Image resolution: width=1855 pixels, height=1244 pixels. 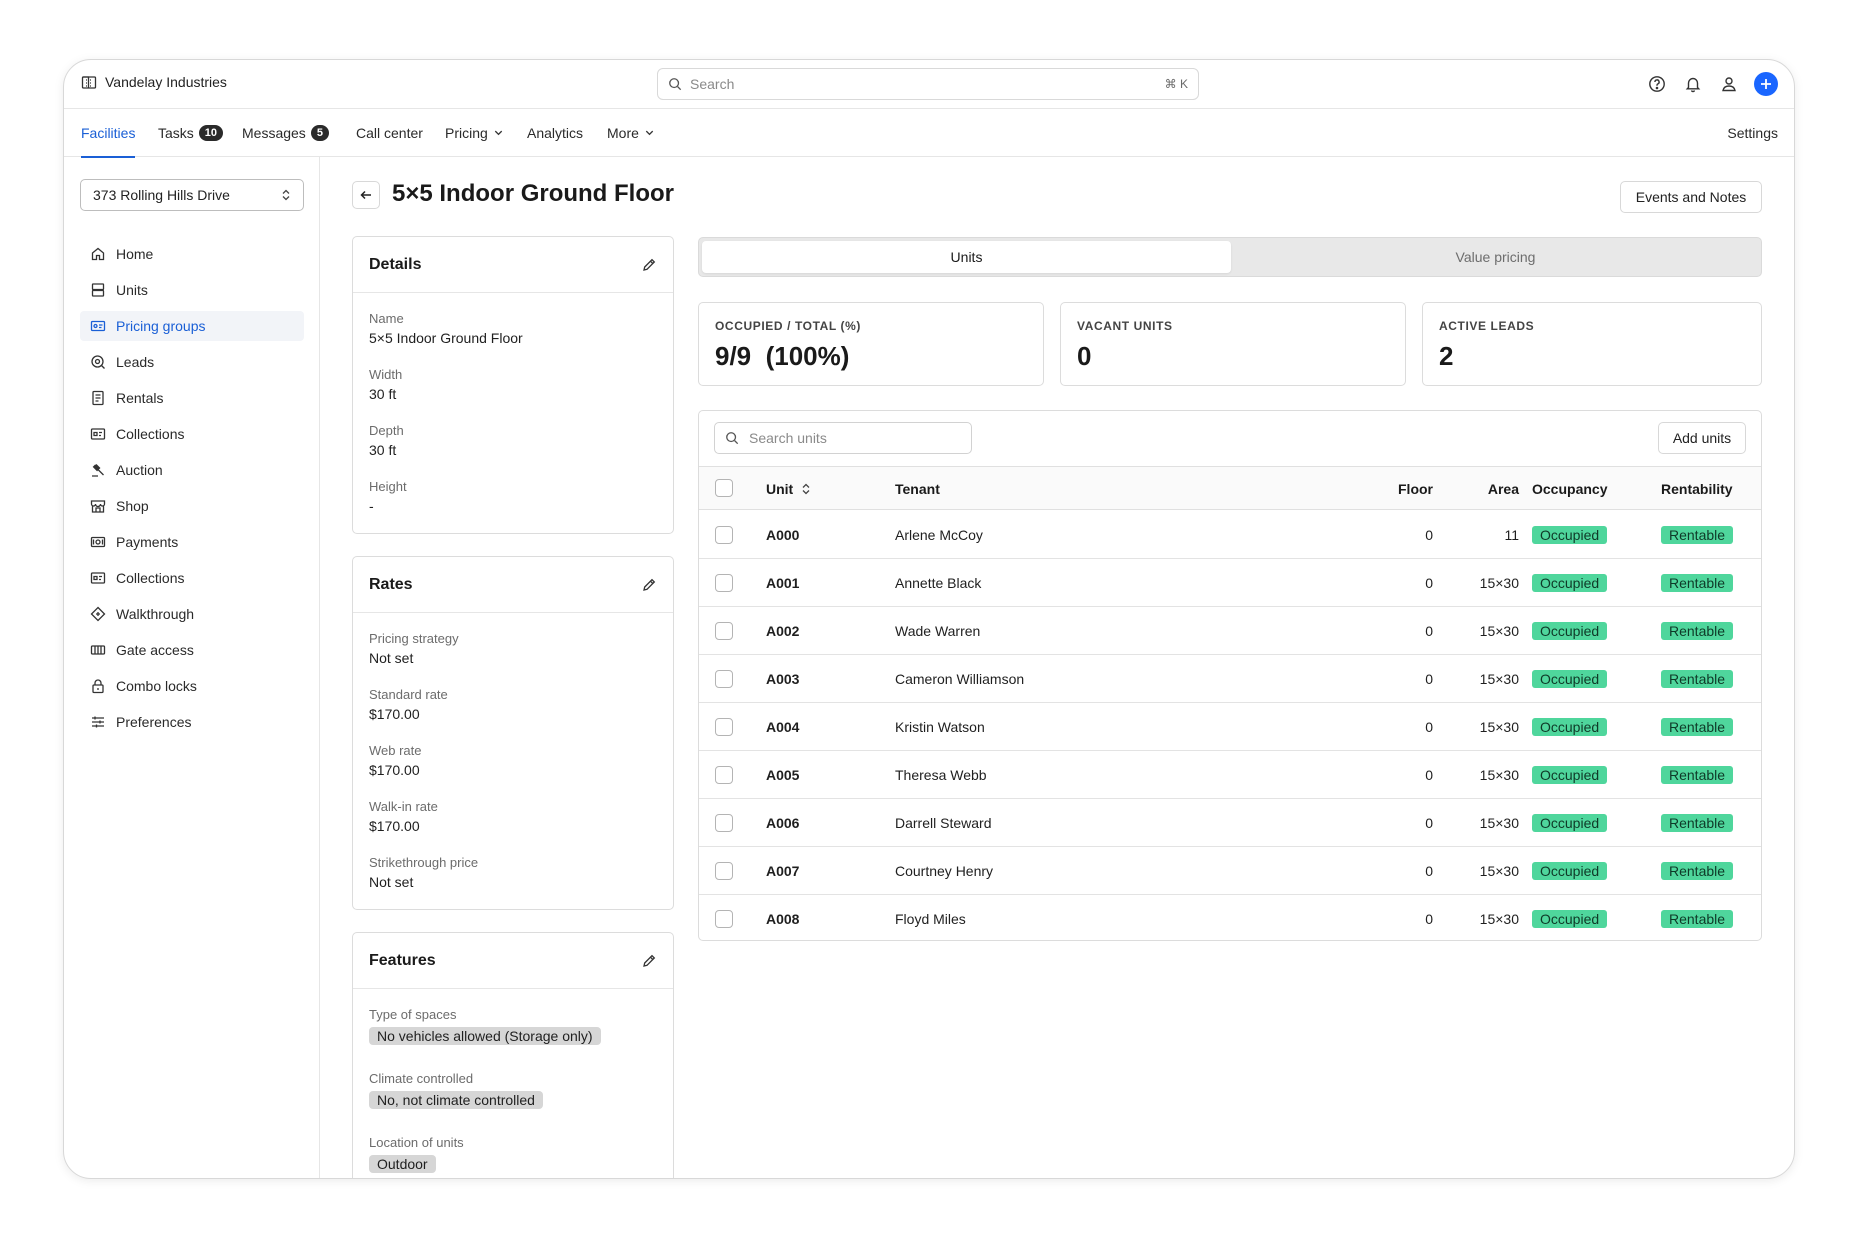 What do you see at coordinates (192, 542) in the screenshot?
I see `sidebar-item-payments: Payments` at bounding box center [192, 542].